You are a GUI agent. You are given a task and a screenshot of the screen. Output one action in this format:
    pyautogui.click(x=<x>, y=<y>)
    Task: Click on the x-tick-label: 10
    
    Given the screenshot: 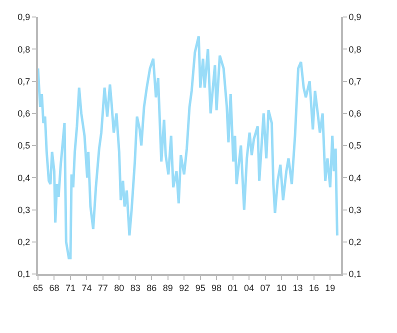 What is the action you would take?
    pyautogui.click(x=281, y=287)
    